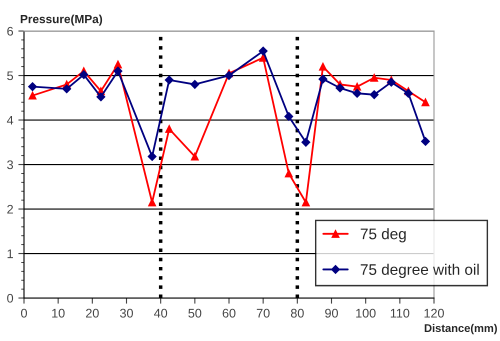 This screenshot has width=500, height=341. I want to click on legend-label: 75 degree with oil, so click(419, 271).